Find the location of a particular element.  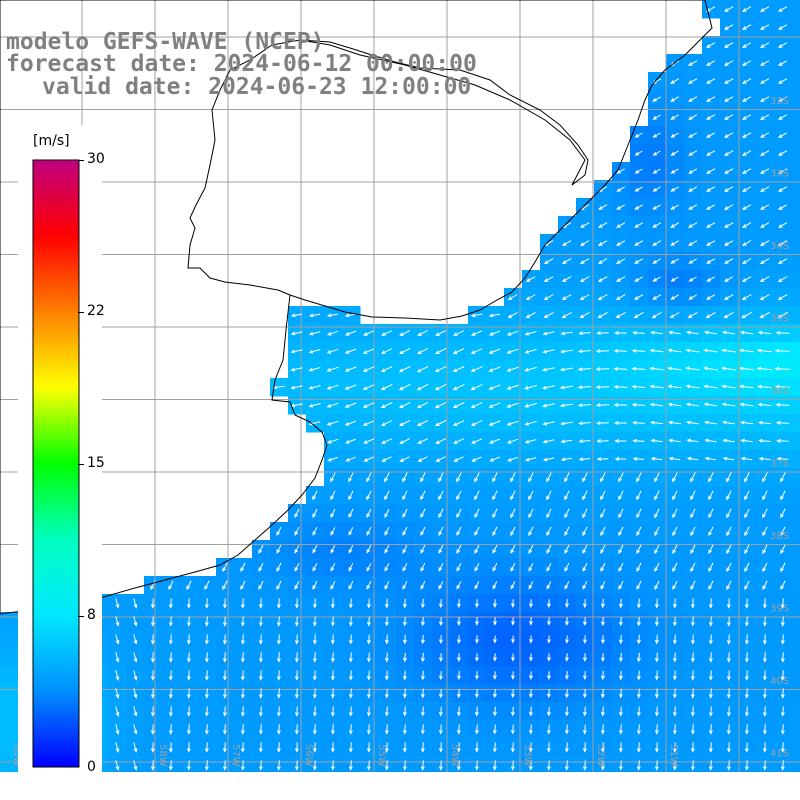

colorbar-unit: [m/s] is located at coordinates (51, 141).